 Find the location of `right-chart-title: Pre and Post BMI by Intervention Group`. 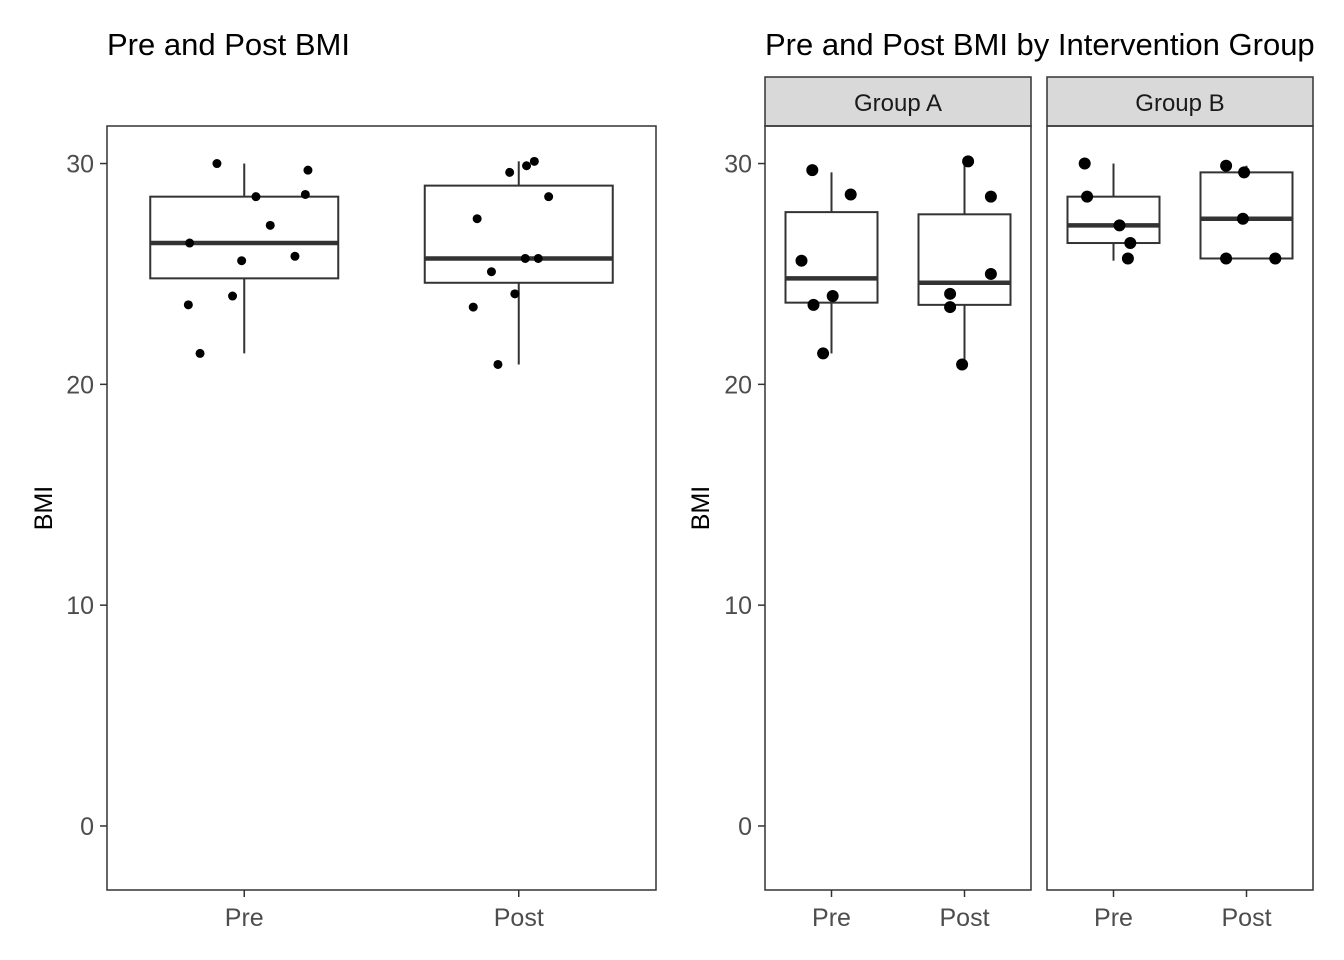

right-chart-title: Pre and Post BMI by Intervention Group is located at coordinates (1040, 44).